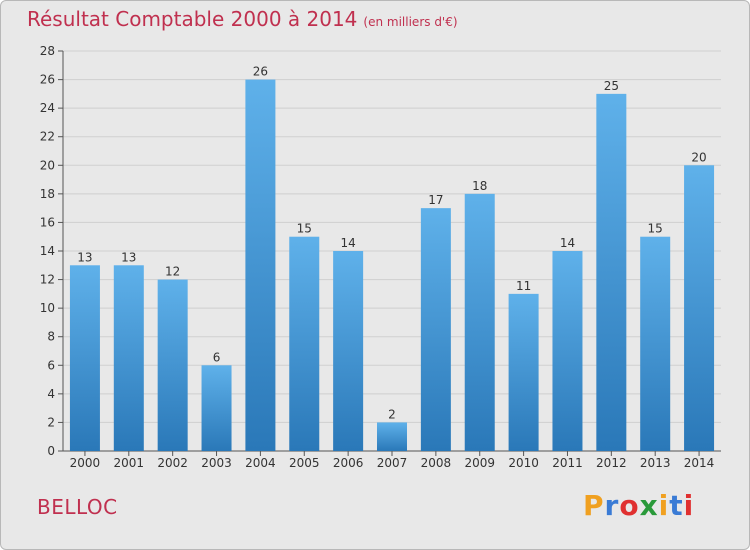 This screenshot has height=550, width=750. Describe the element at coordinates (435, 329) in the screenshot. I see `bar-2008` at that location.